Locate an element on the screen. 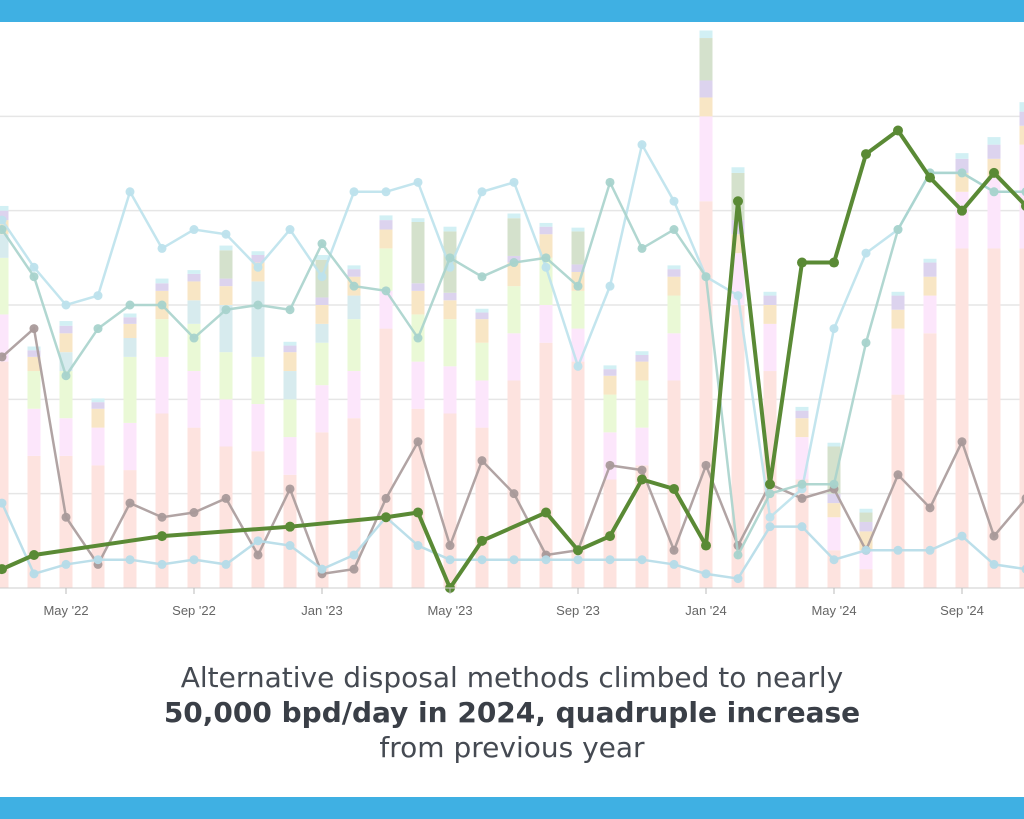 This screenshot has height=819, width=1024. x-tick-label: Sep '23 is located at coordinates (578, 610).